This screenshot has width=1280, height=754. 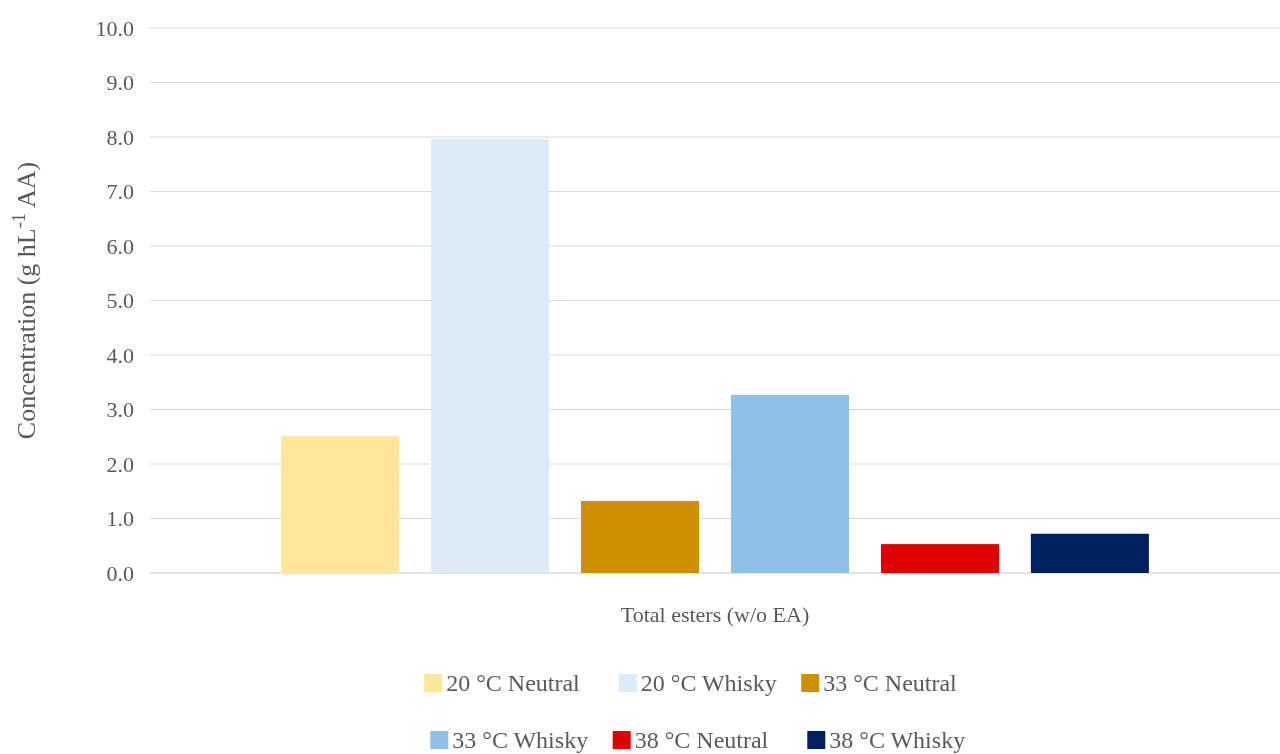 I want to click on y-tick-label: 2.0, so click(x=120, y=464).